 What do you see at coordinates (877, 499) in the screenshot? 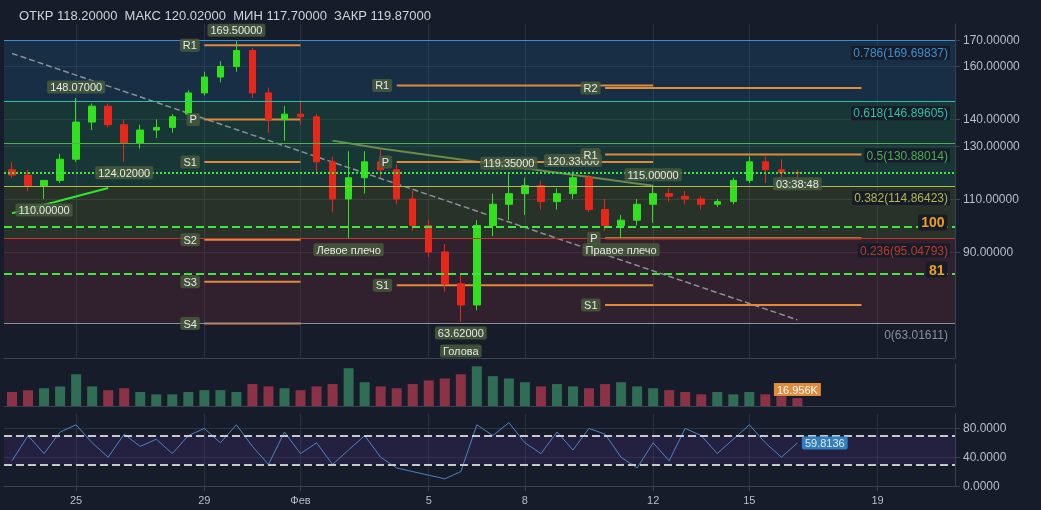
I see `x-tick-label: 19` at bounding box center [877, 499].